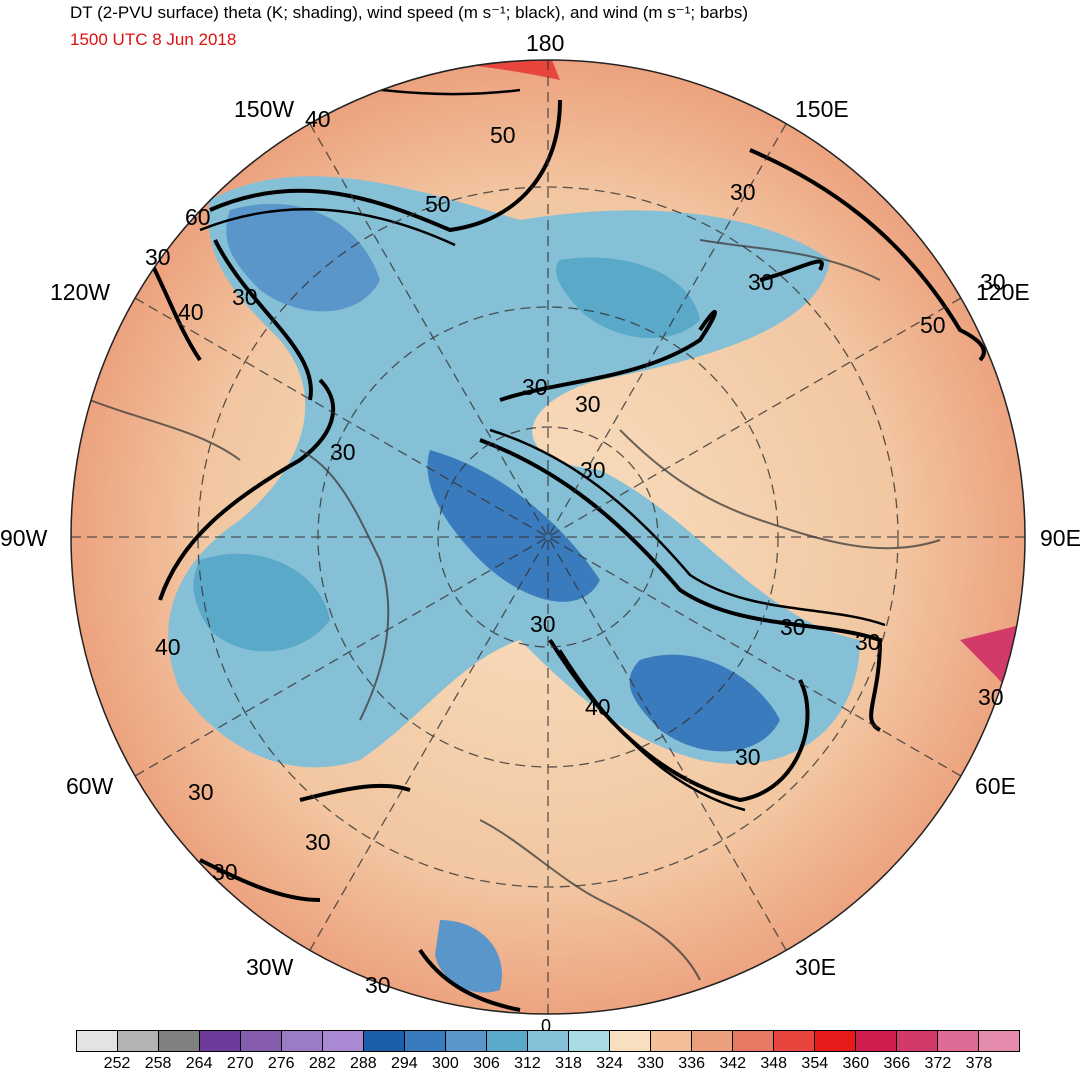 The height and width of the screenshot is (1081, 1088). Describe the element at coordinates (486, 1063) in the screenshot. I see `colorbar-tick-label: 306` at that location.